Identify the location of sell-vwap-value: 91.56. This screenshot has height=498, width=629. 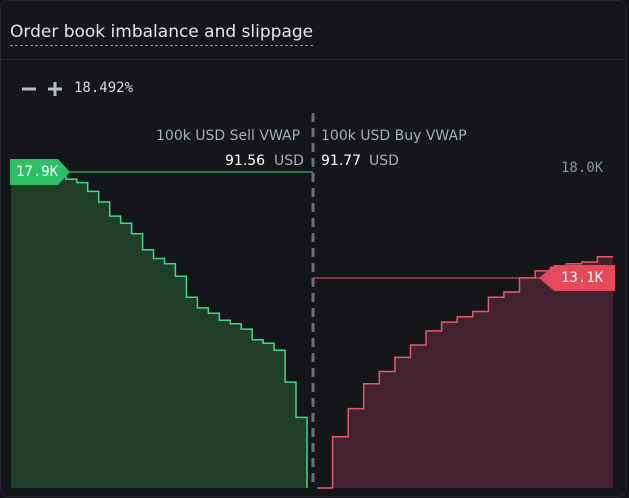
(245, 161).